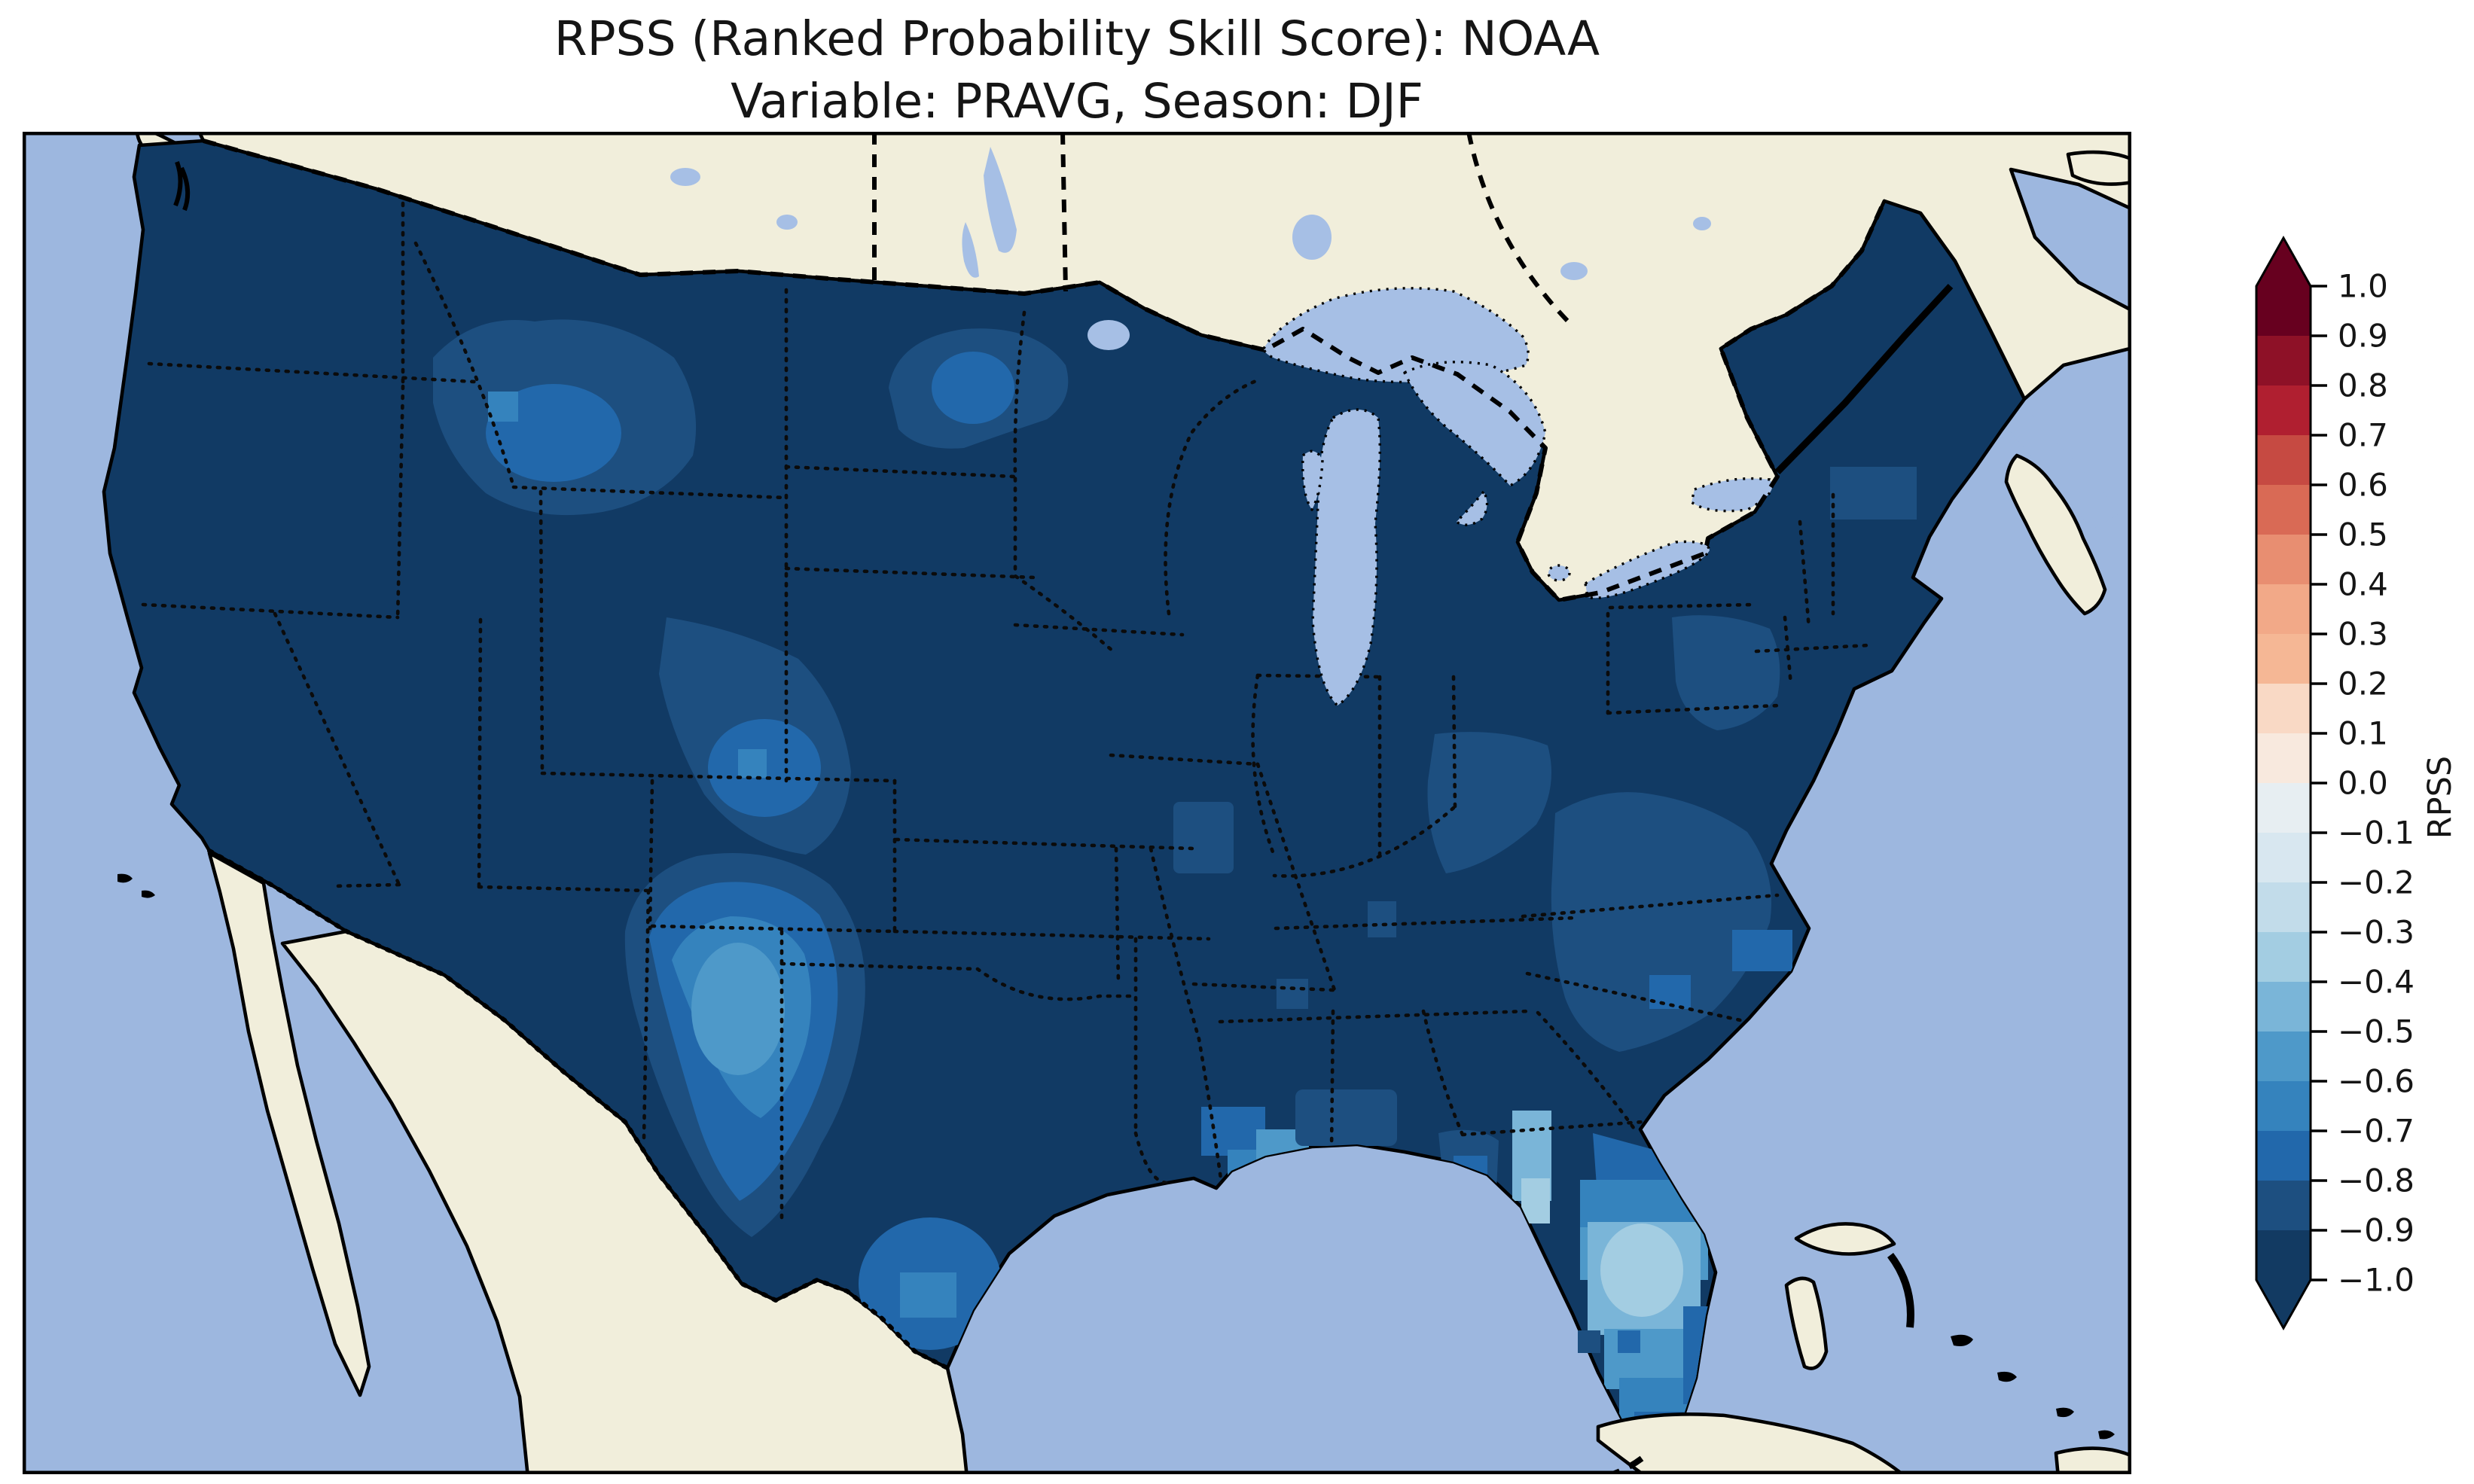 This screenshot has height=1484, width=2474. Describe the element at coordinates (2363, 286) in the screenshot. I see `colorbar-tick-label: 1.0` at that location.